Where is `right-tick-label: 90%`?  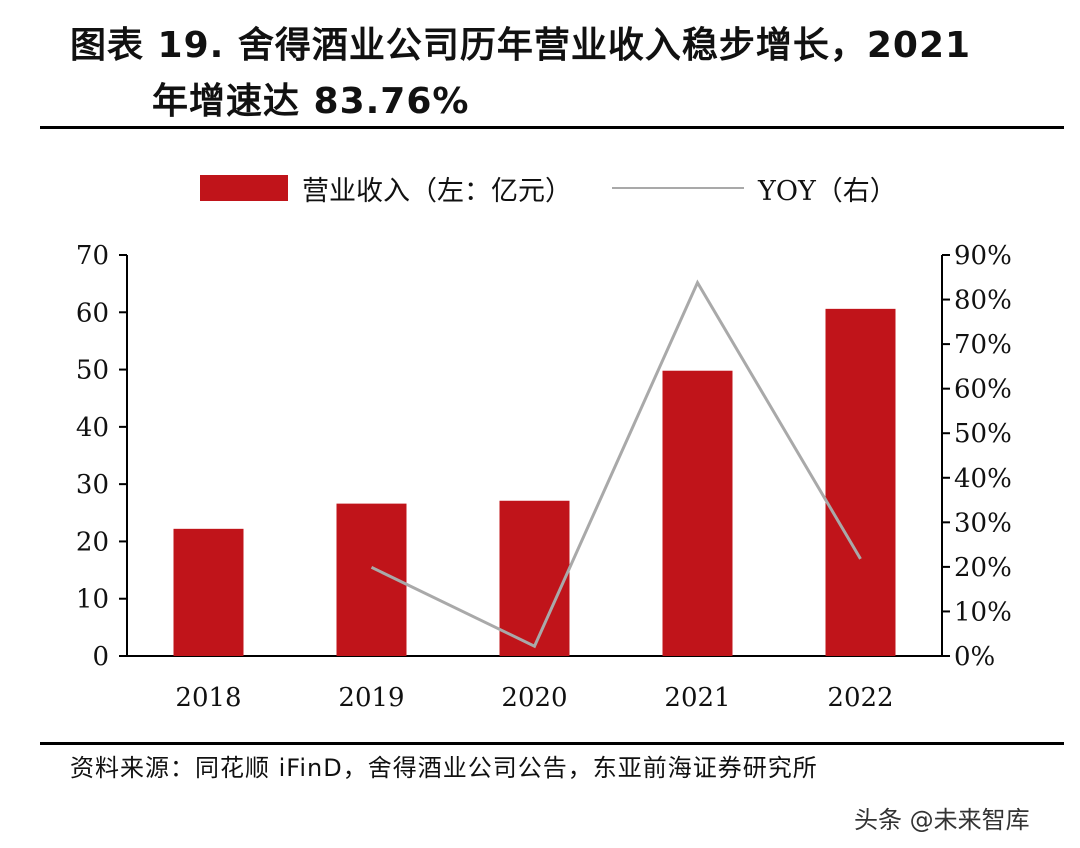
right-tick-label: 90% is located at coordinates (983, 256).